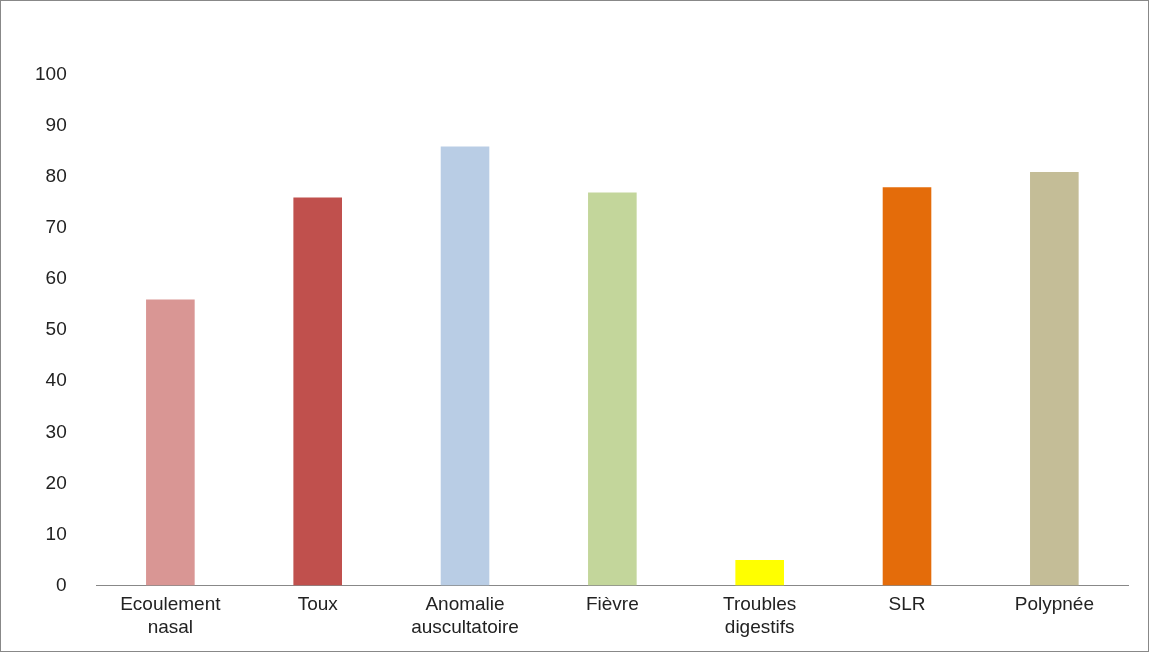 The height and width of the screenshot is (652, 1149). Describe the element at coordinates (56, 380) in the screenshot. I see `y-tick-label: 40` at that location.